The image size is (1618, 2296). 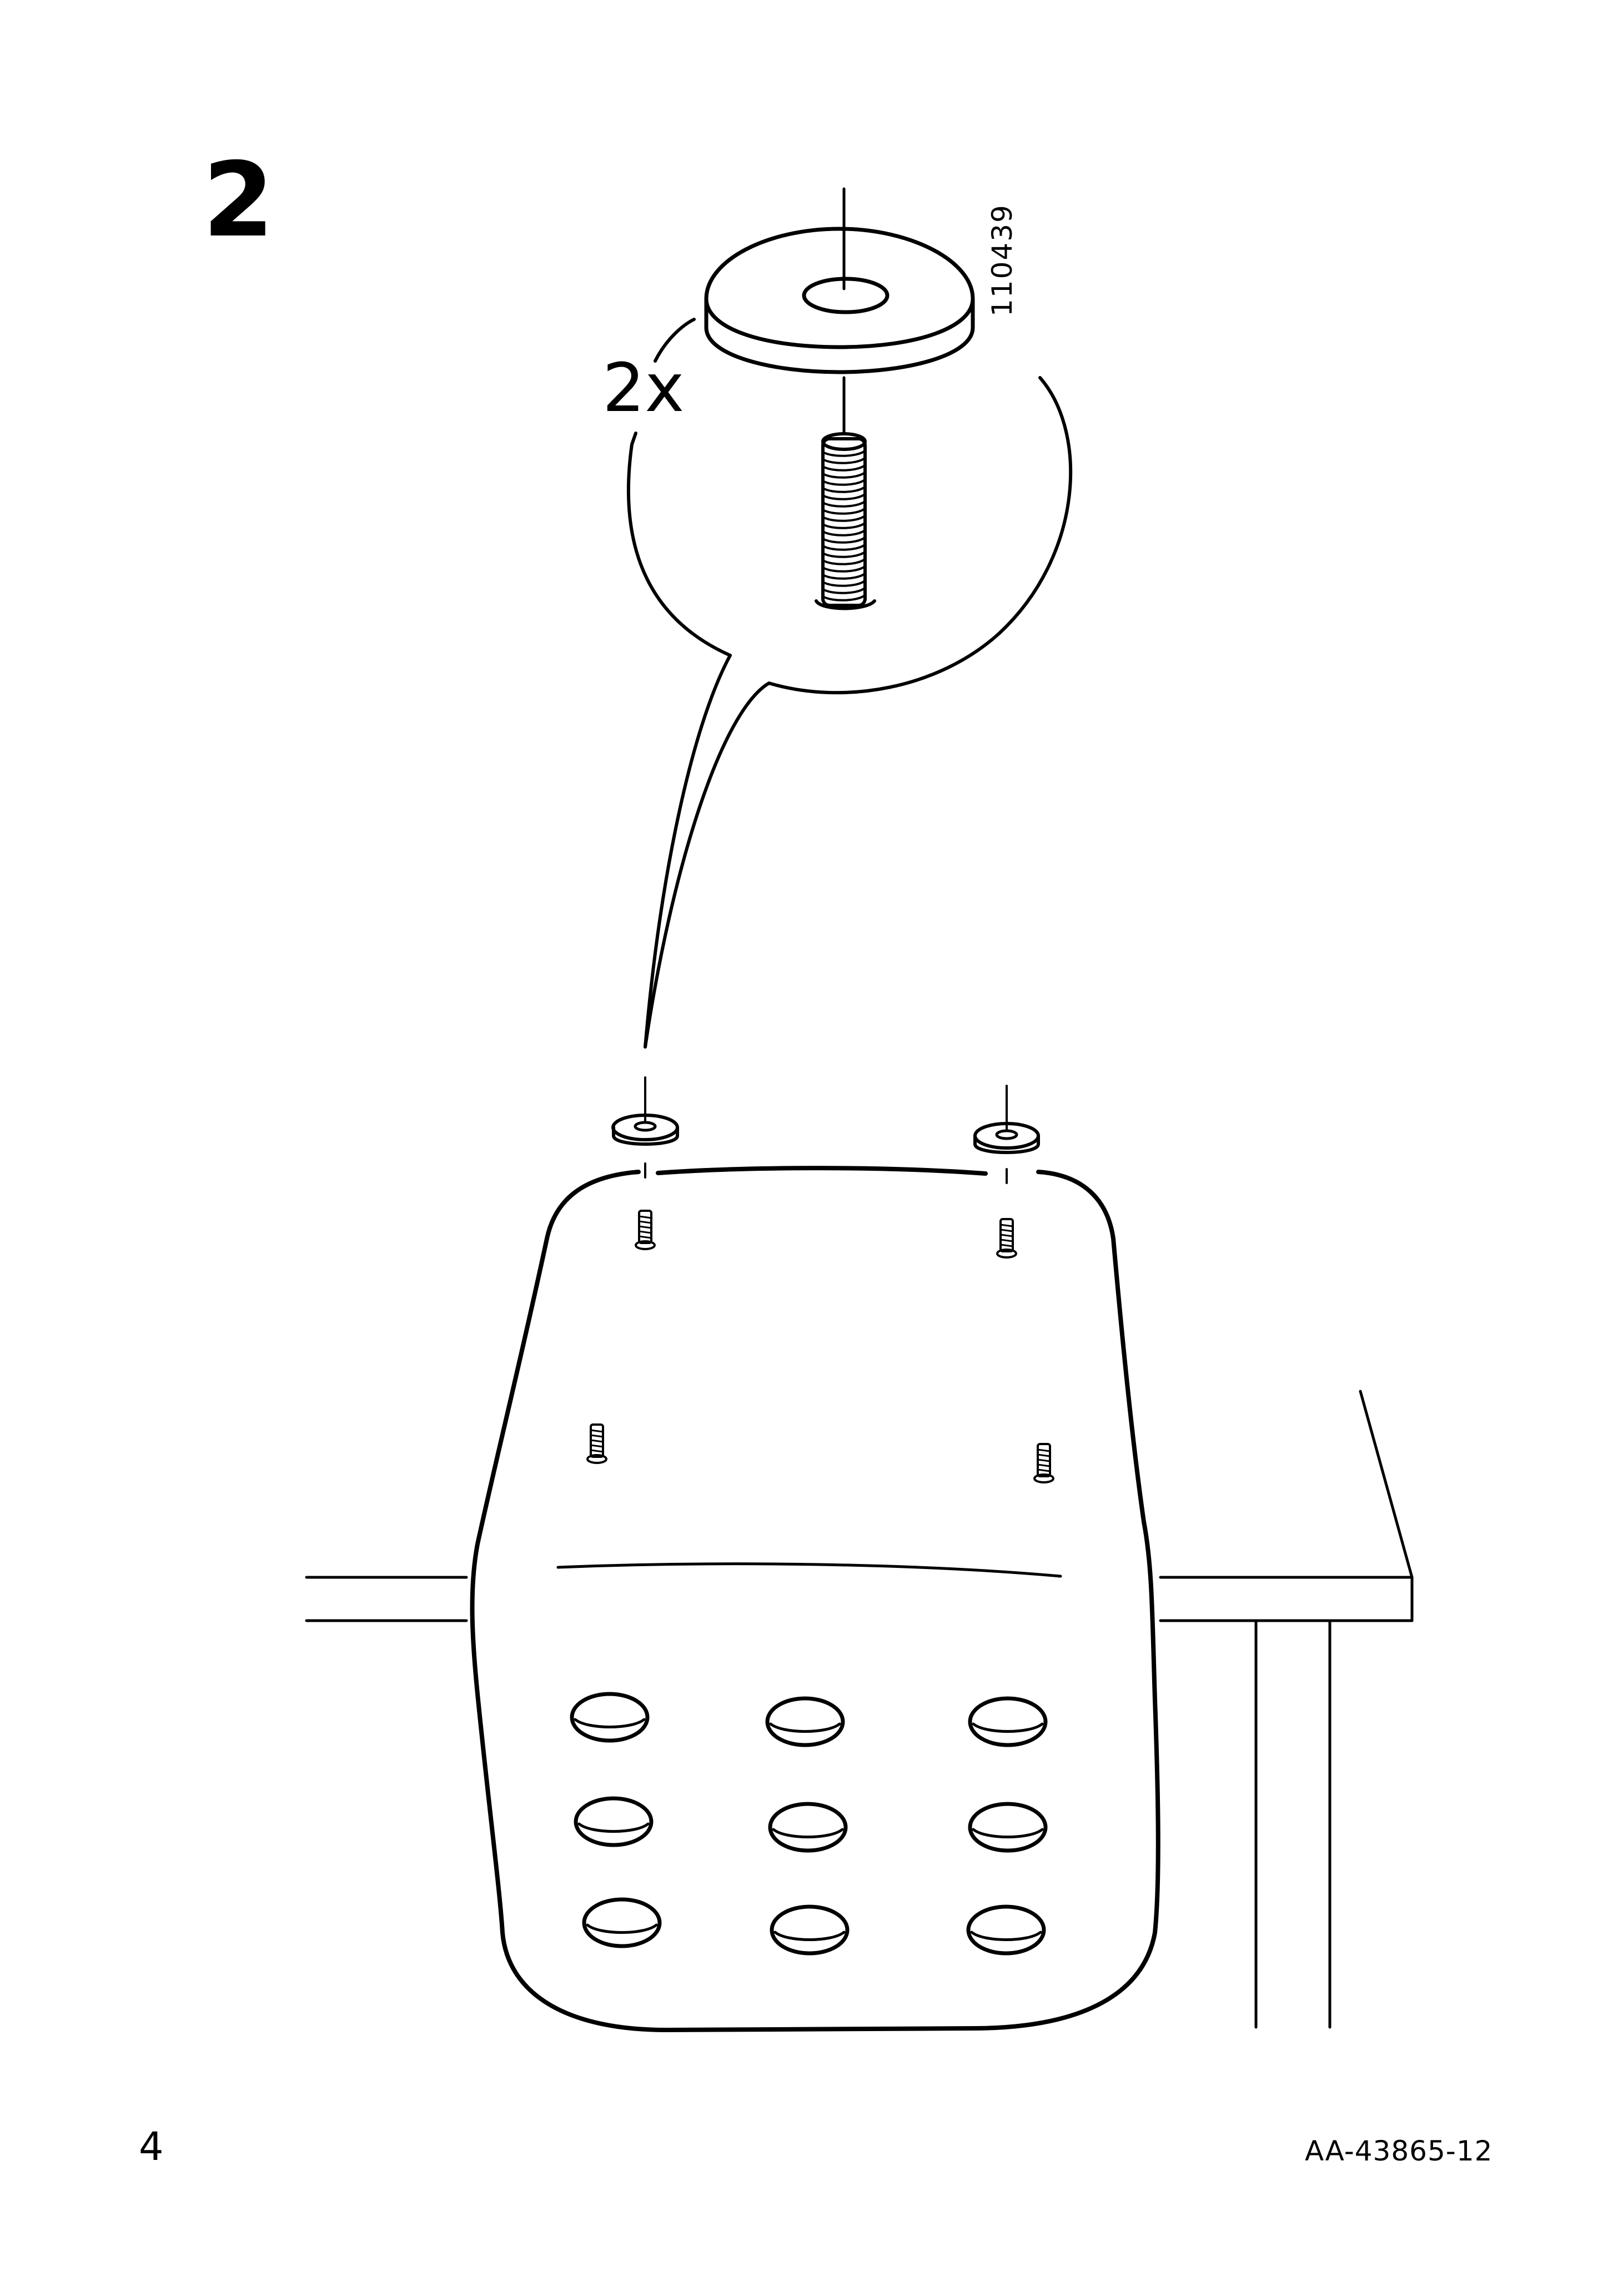 What do you see at coordinates (820, 1346) in the screenshot?
I see `seat-bolts` at bounding box center [820, 1346].